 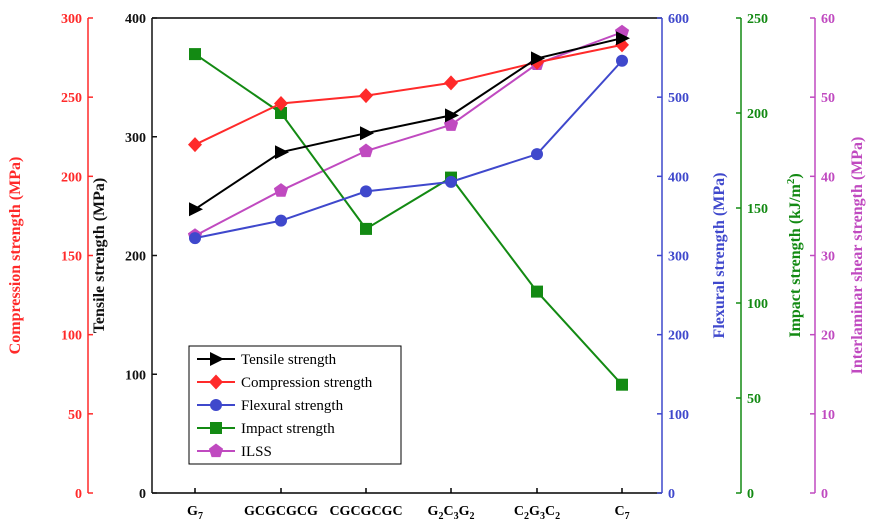 I want to click on tick-label-tens: 200, so click(x=135, y=257).